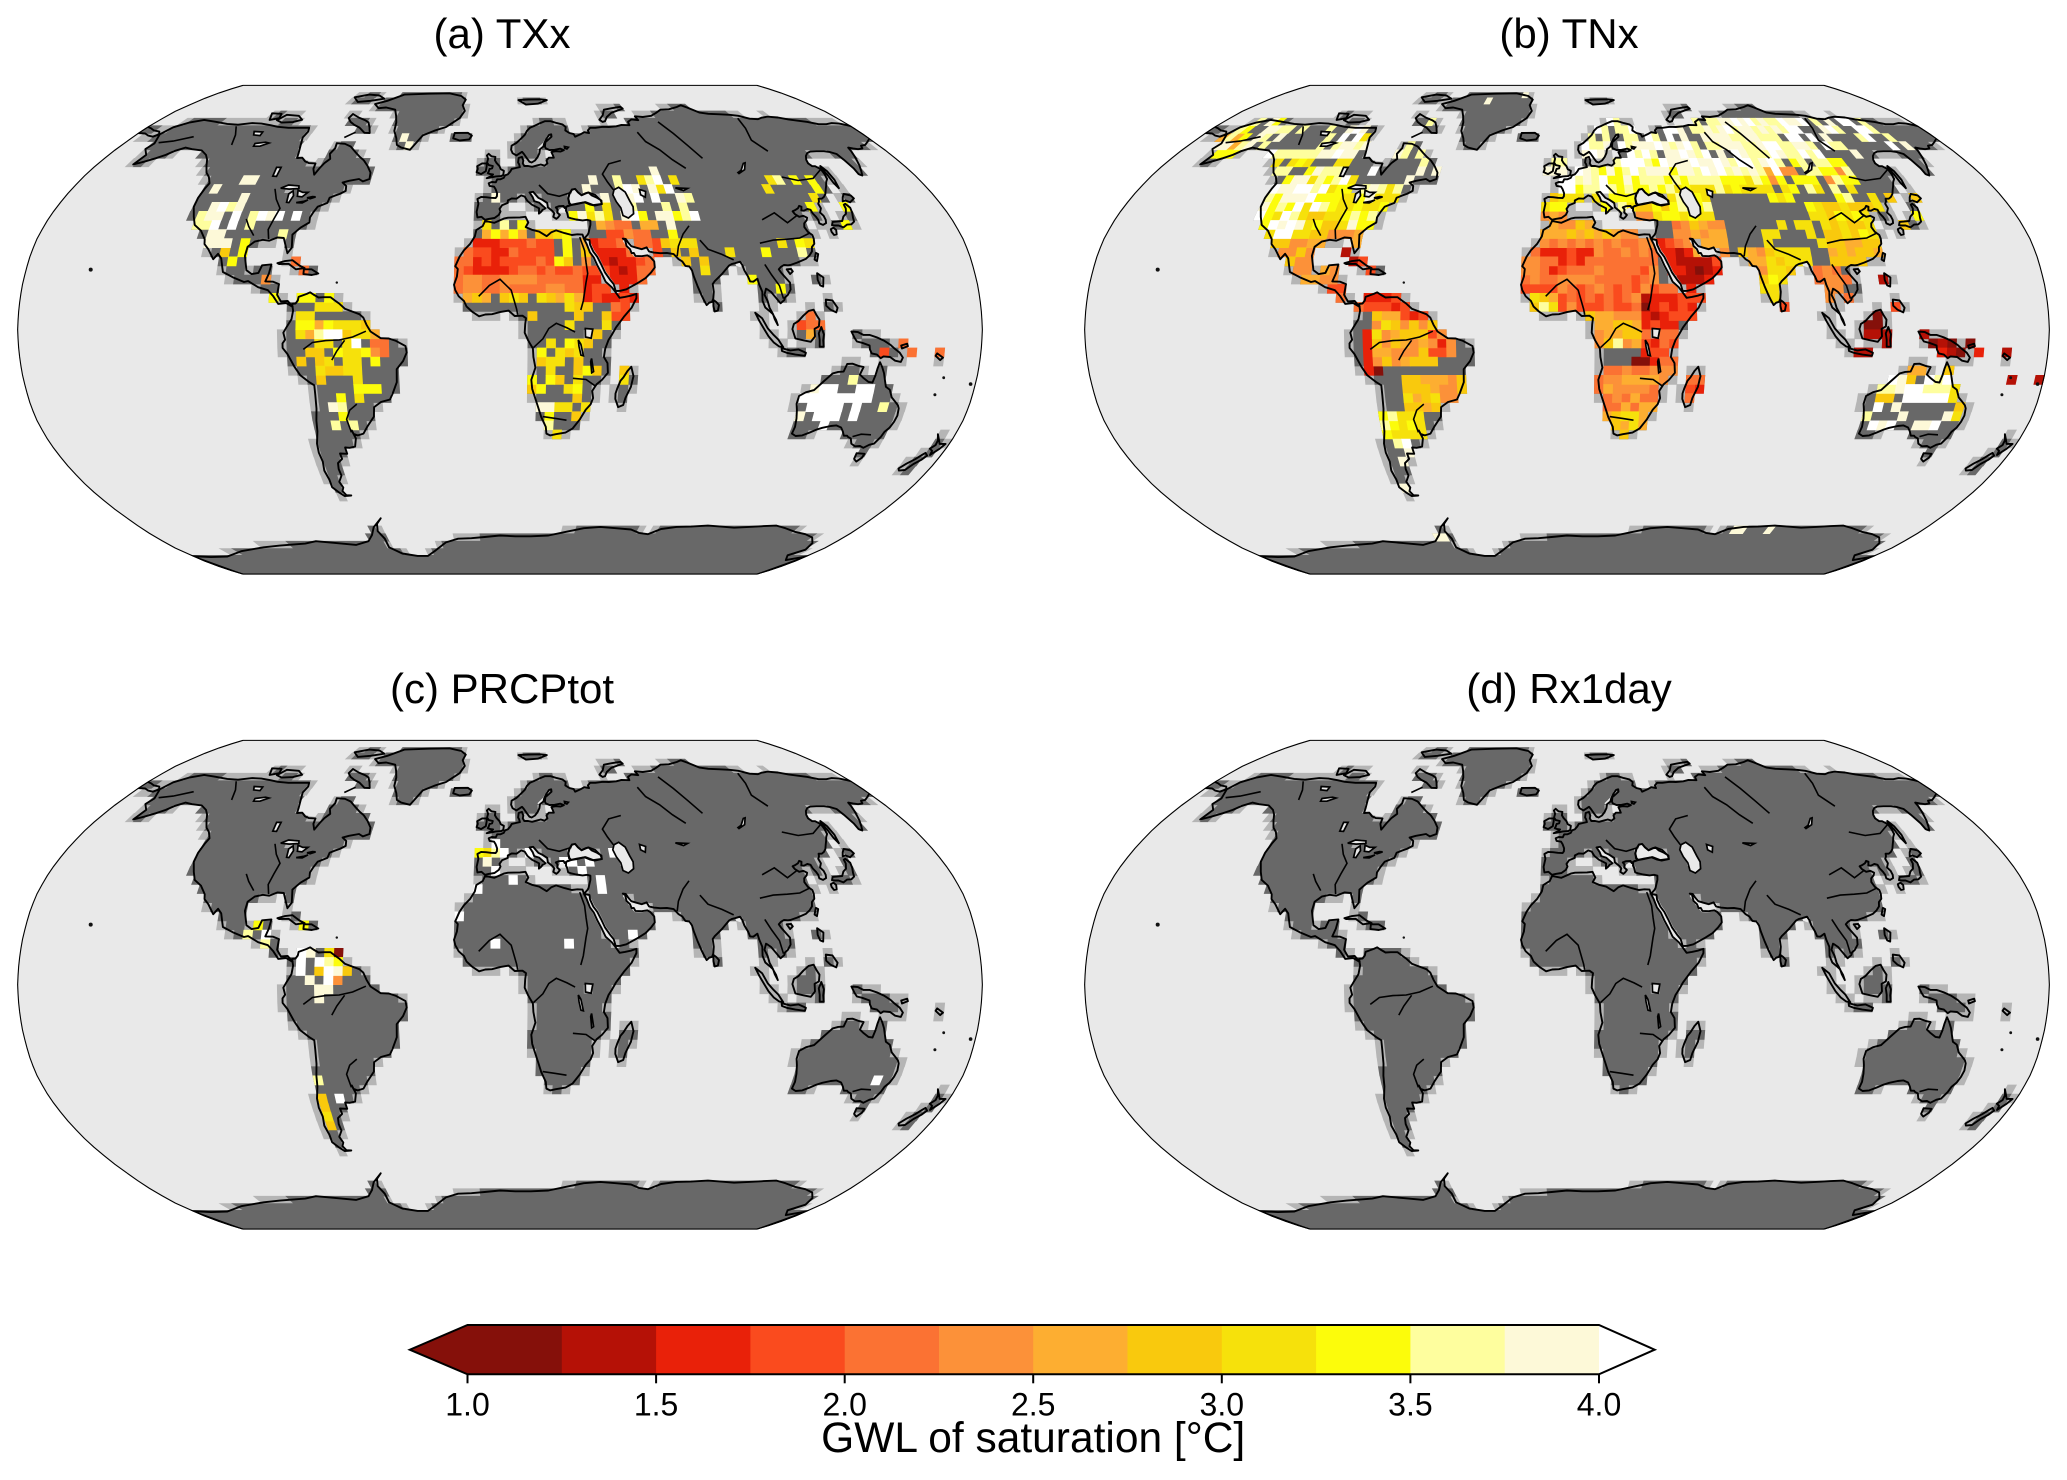 Image resolution: width=2067 pixels, height=1480 pixels. What do you see at coordinates (1033, 1404) in the screenshot?
I see `svg-text: 2.5` at bounding box center [1033, 1404].